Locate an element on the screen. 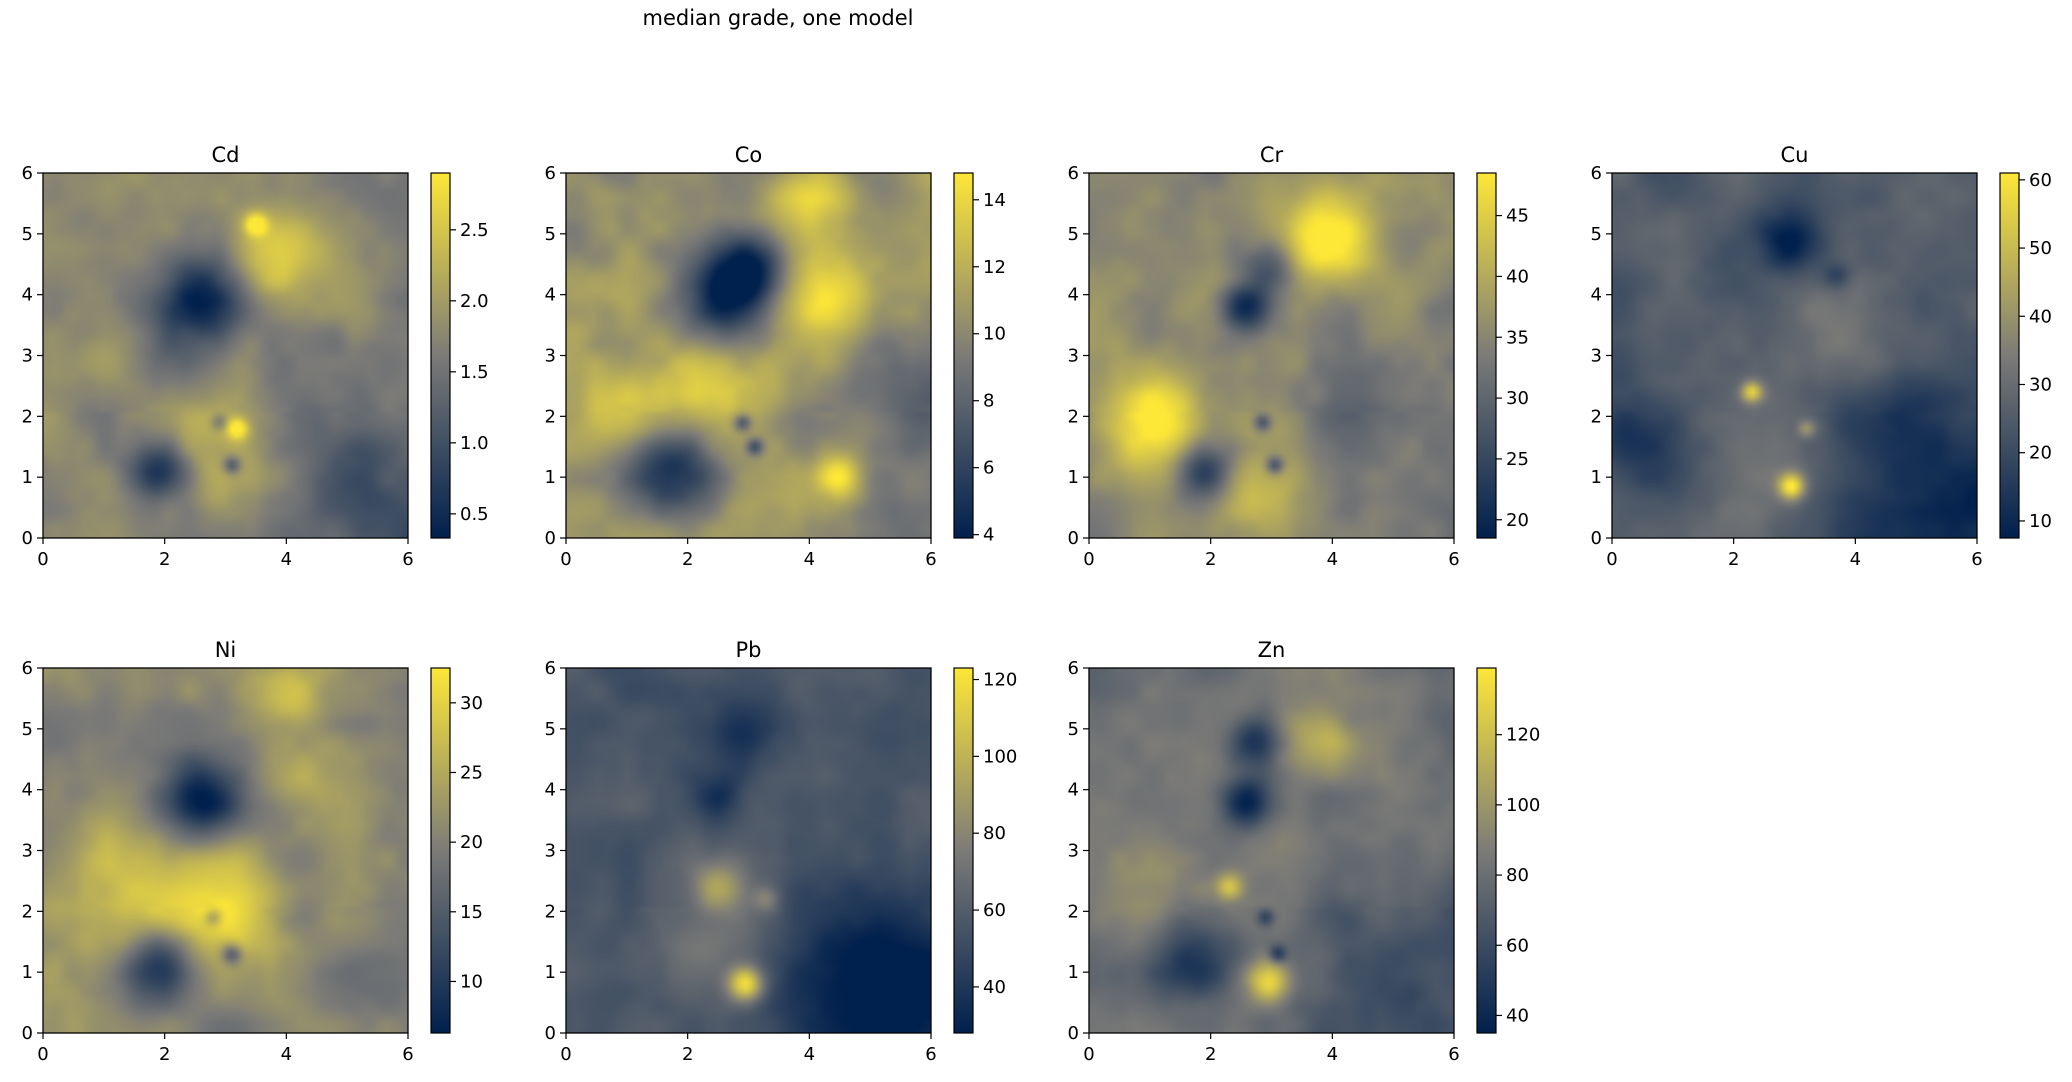 The width and height of the screenshot is (2072, 1082). panel-title: Cr is located at coordinates (1272, 155).